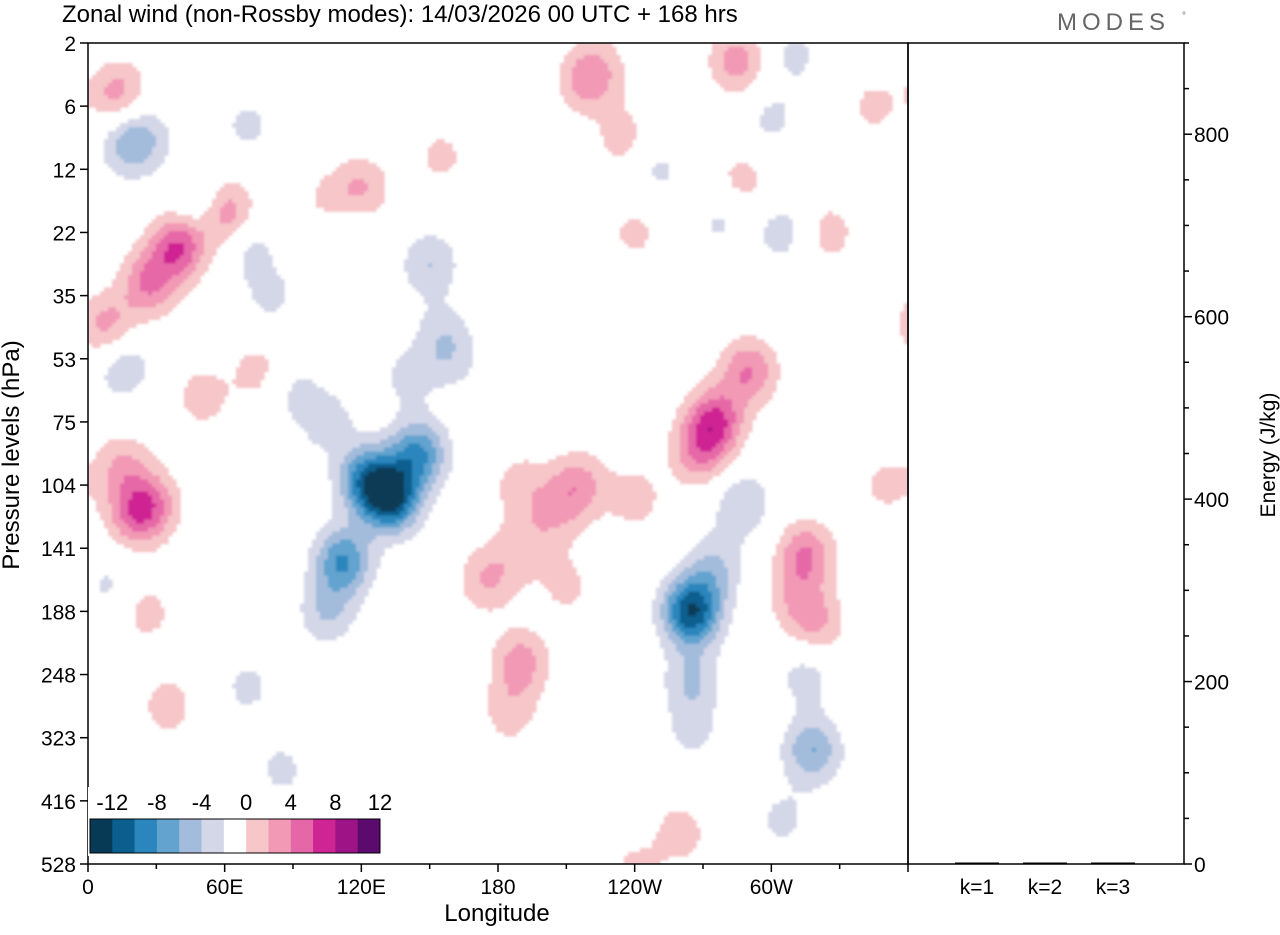 This screenshot has width=1280, height=935. What do you see at coordinates (58, 865) in the screenshot?
I see `y-tick-label: 528` at bounding box center [58, 865].